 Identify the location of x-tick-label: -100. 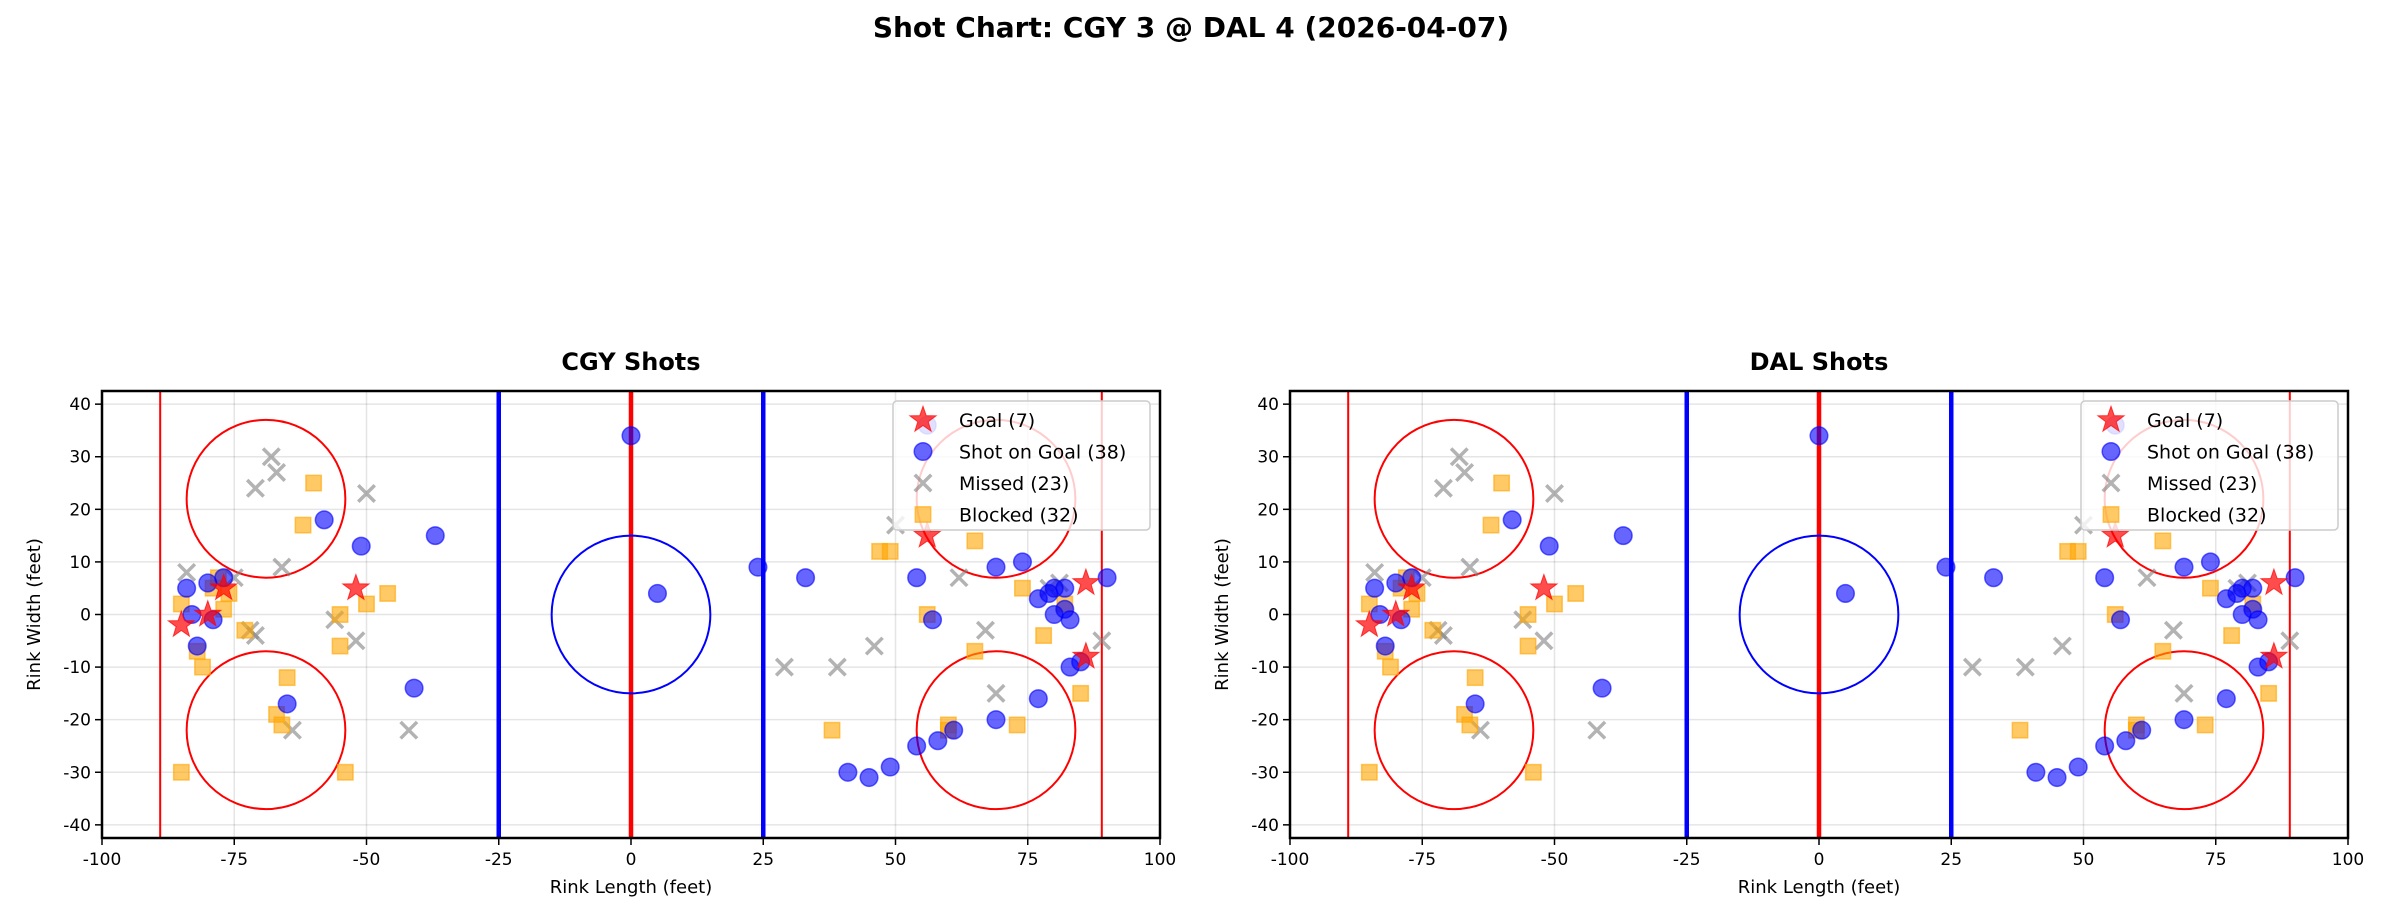
(102, 860).